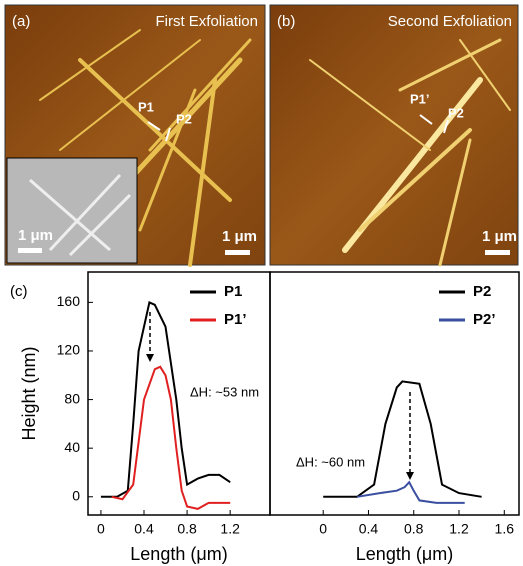 Image resolution: width=523 pixels, height=566 pixels. What do you see at coordinates (21, 21) in the screenshot?
I see `panel-label: (a)` at bounding box center [21, 21].